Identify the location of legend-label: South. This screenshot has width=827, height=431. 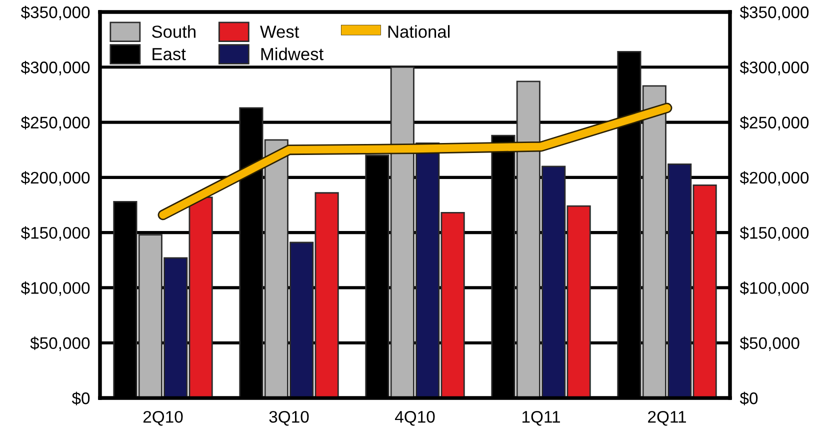
(174, 31).